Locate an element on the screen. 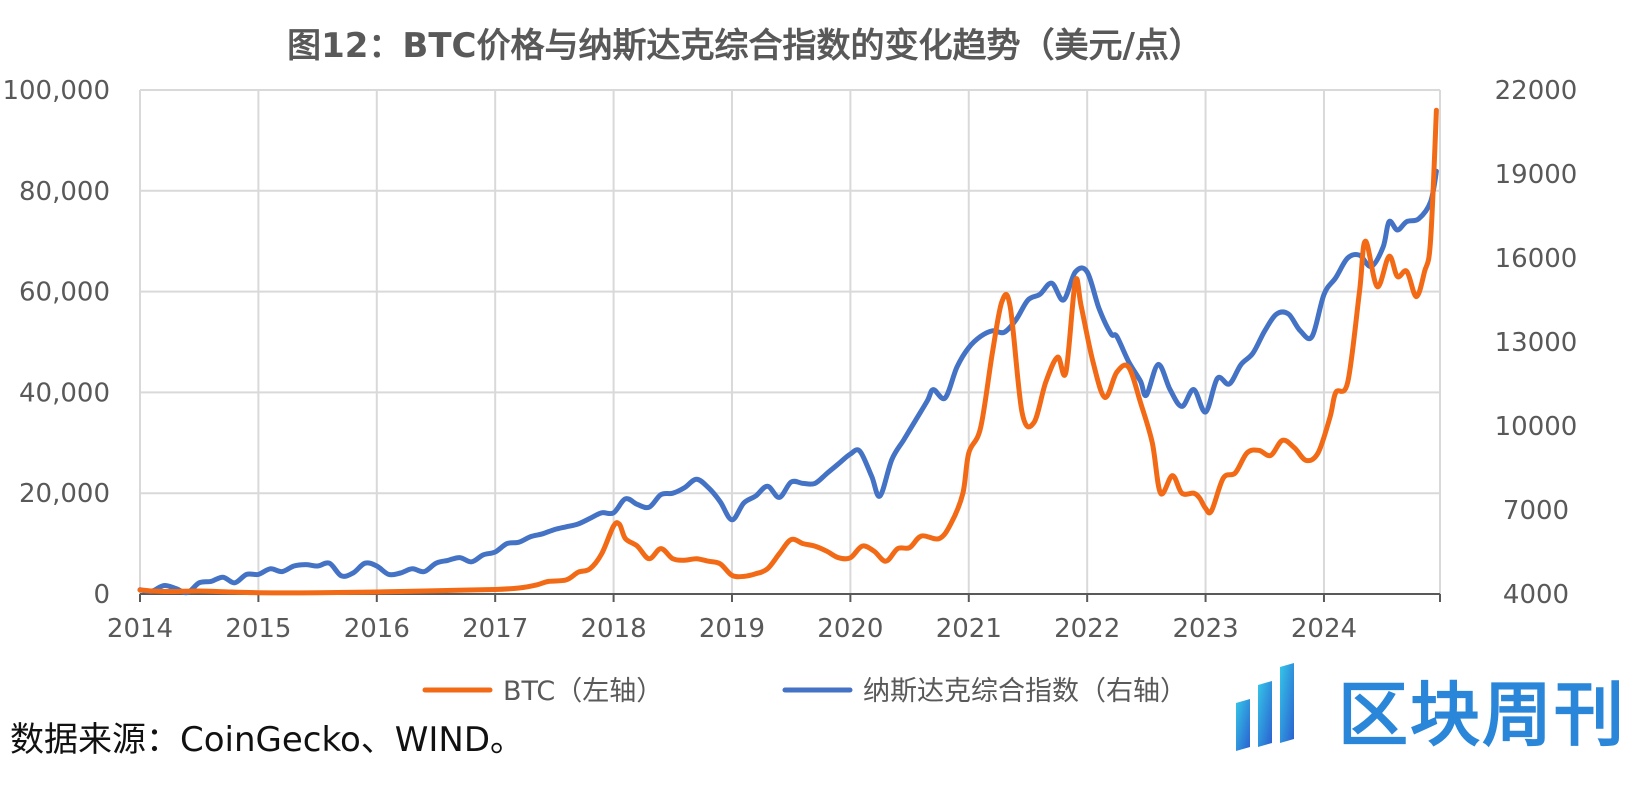 This screenshot has height=804, width=1642. x-tick-label: 2021 is located at coordinates (969, 629).